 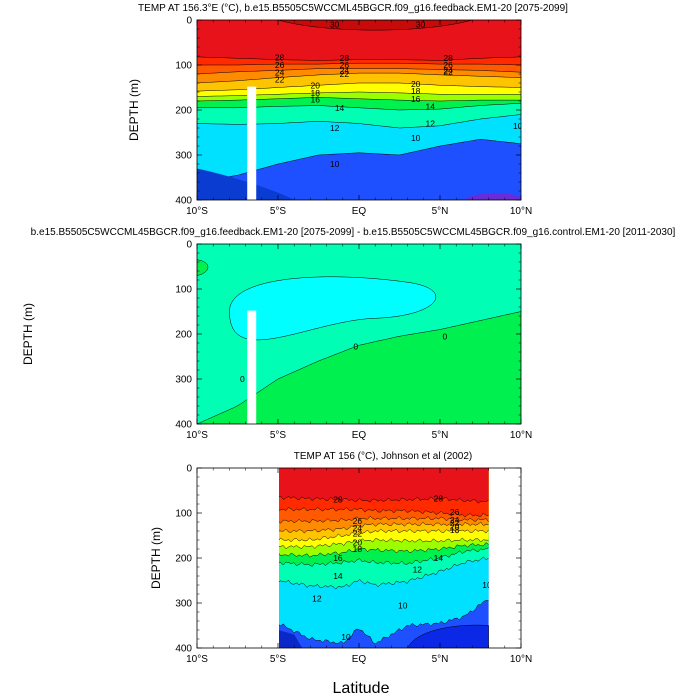 What do you see at coordinates (361, 688) in the screenshot?
I see `figure-xlabel: Latitude` at bounding box center [361, 688].